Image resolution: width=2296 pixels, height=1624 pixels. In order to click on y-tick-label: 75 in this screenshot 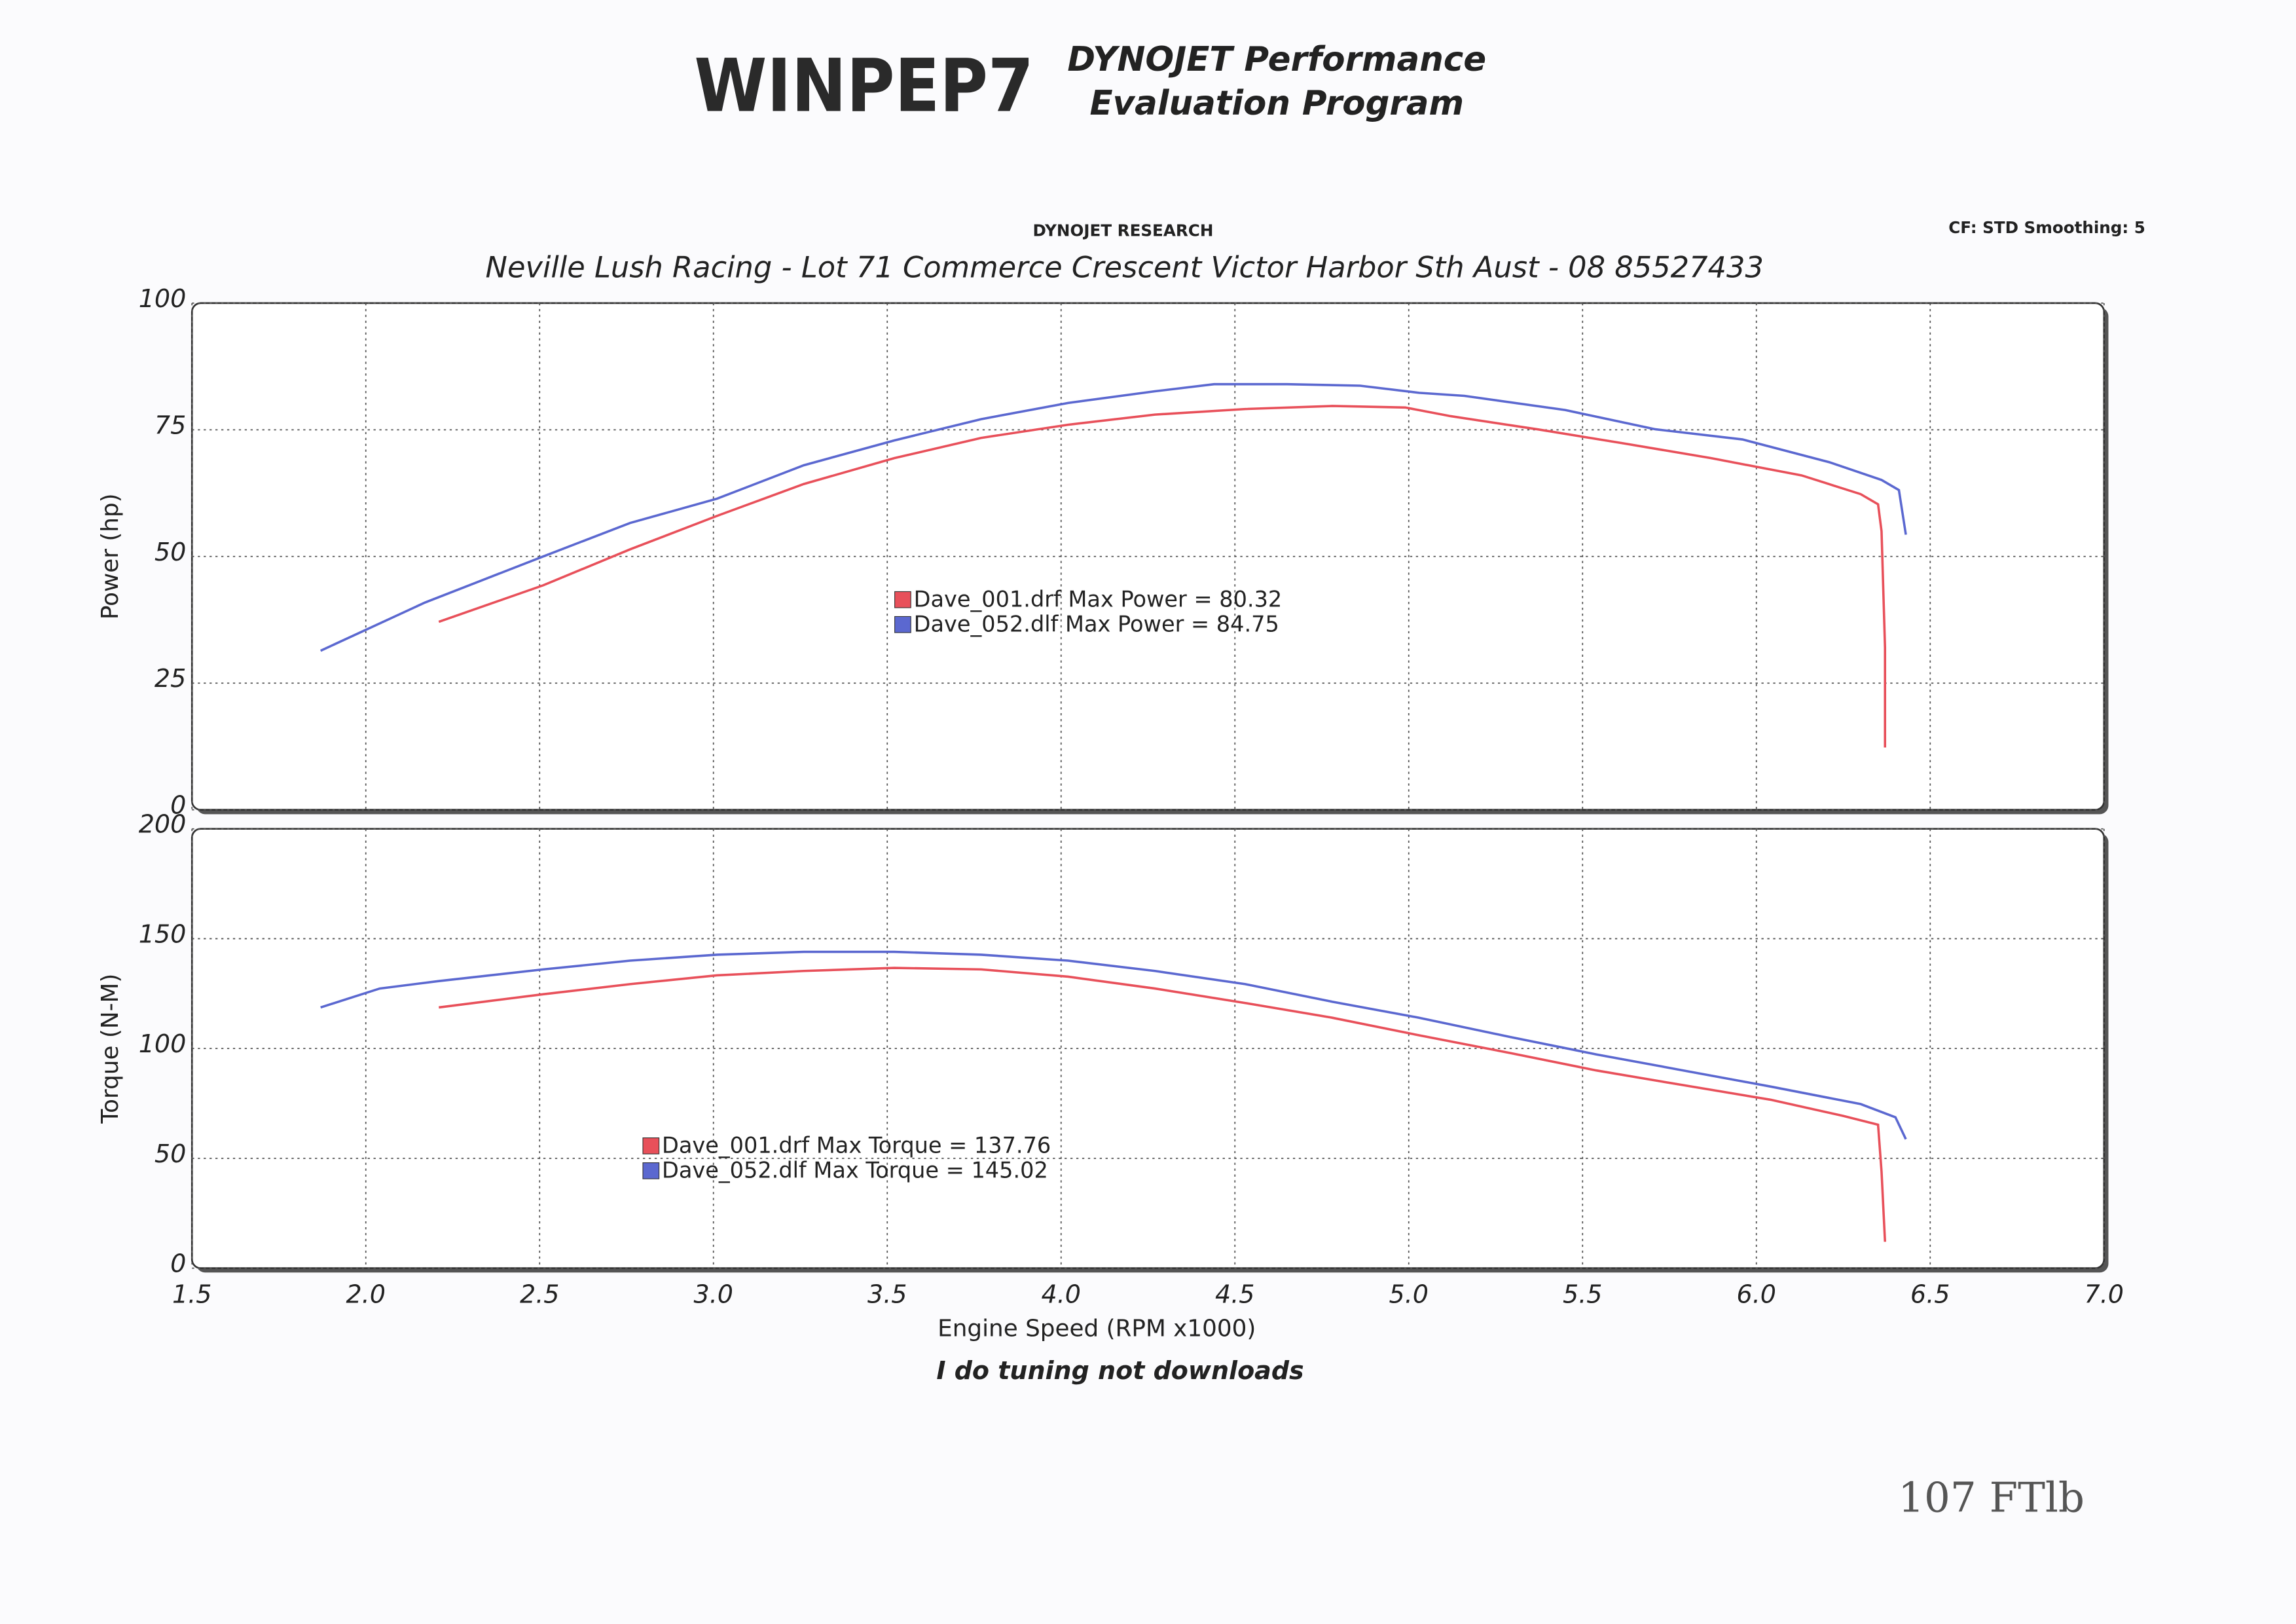, I will do `click(170, 425)`.